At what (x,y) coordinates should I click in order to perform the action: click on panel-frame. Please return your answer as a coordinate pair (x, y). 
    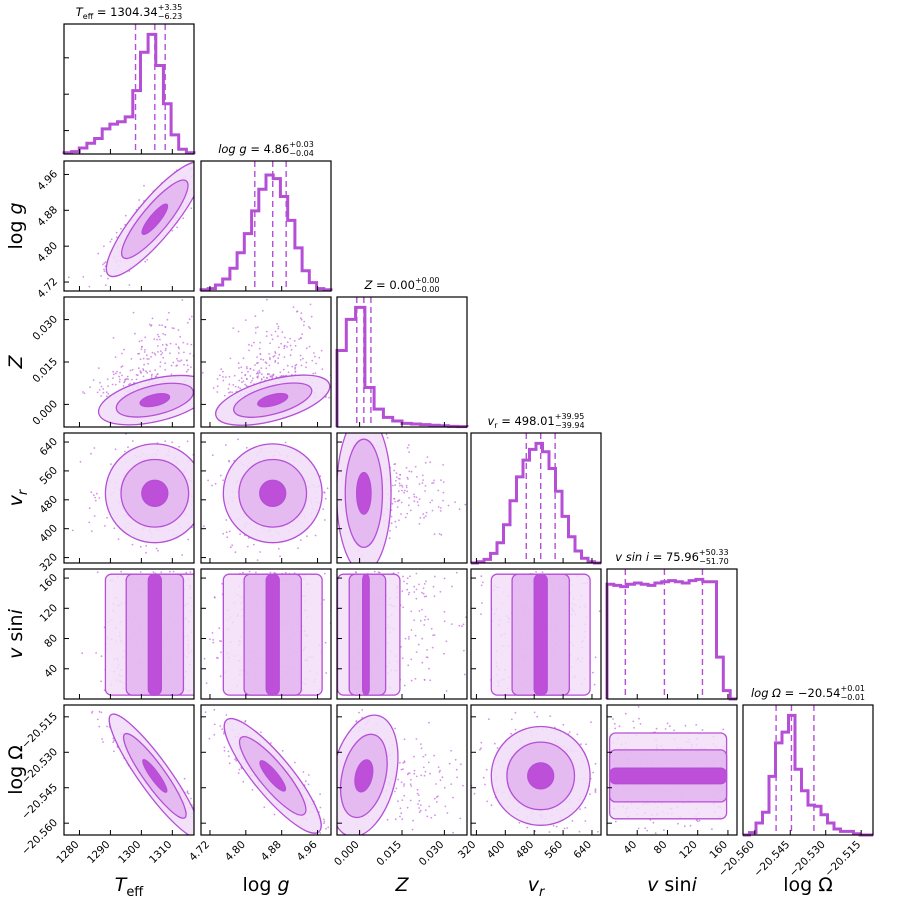
    Looking at the image, I should click on (129, 770).